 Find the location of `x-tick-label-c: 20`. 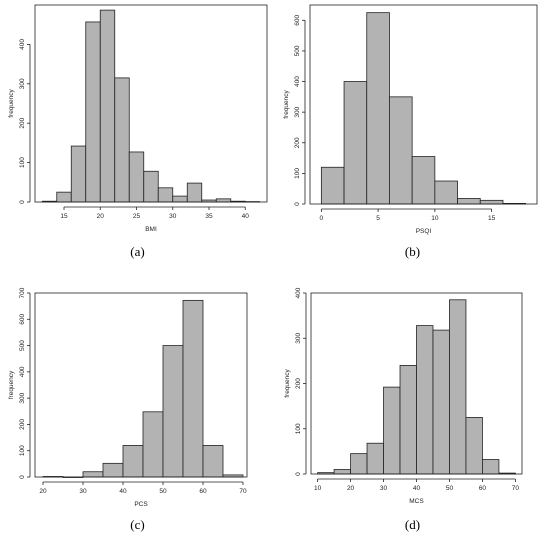

x-tick-label-c: 20 is located at coordinates (43, 491).